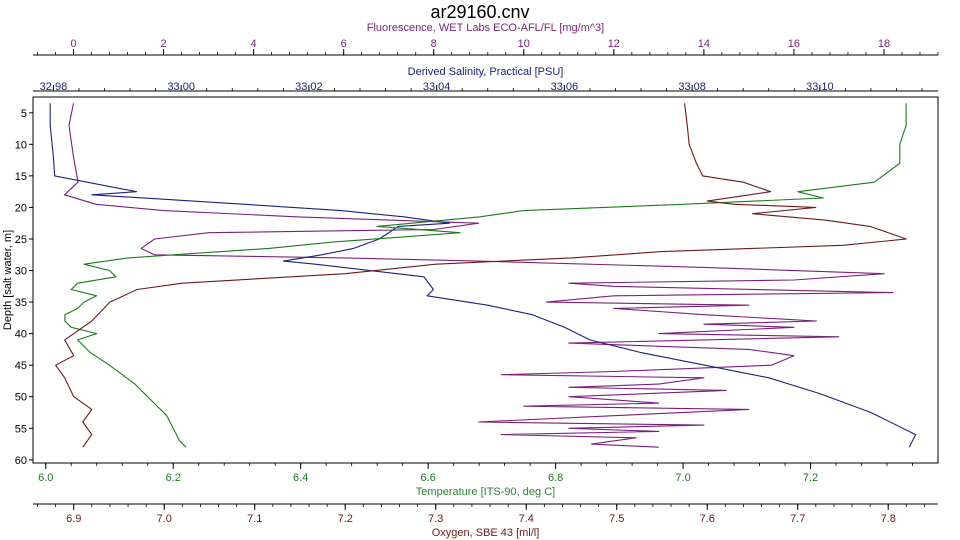  Describe the element at coordinates (345, 519) in the screenshot. I see `oxygen-tick-label: 7.2` at that location.